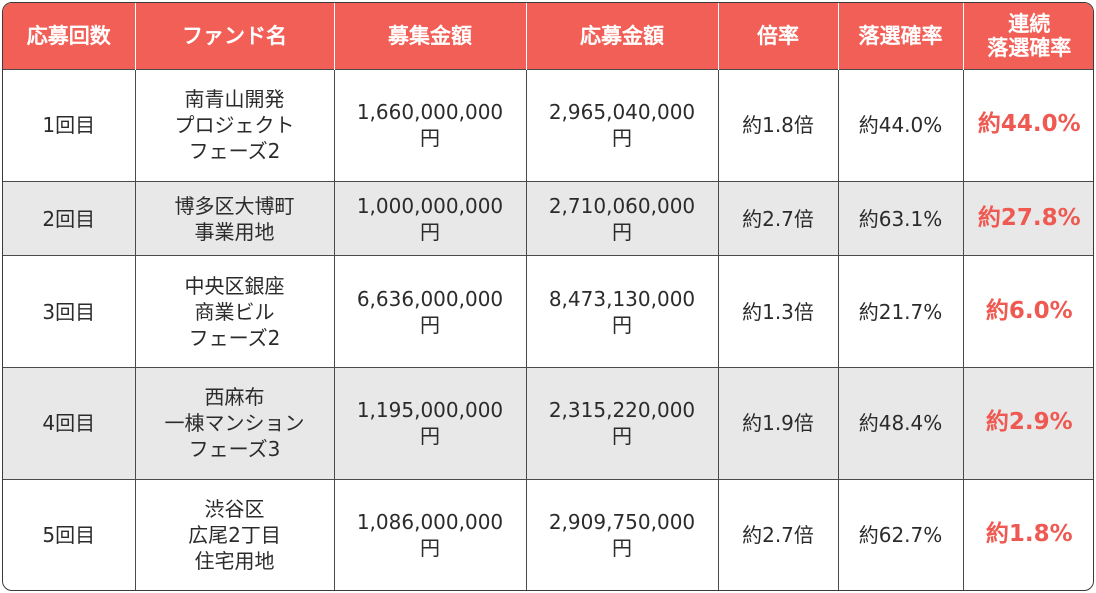  What do you see at coordinates (901, 534) in the screenshot?
I see `loss-probability-cell: 約62.7%` at bounding box center [901, 534].